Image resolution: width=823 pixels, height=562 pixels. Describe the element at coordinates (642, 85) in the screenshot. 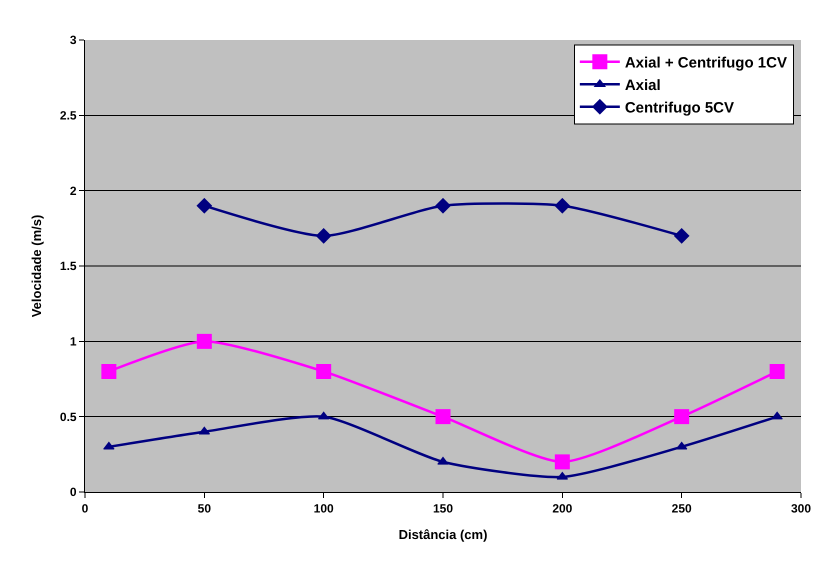

I see `legend-label: Axial` at that location.